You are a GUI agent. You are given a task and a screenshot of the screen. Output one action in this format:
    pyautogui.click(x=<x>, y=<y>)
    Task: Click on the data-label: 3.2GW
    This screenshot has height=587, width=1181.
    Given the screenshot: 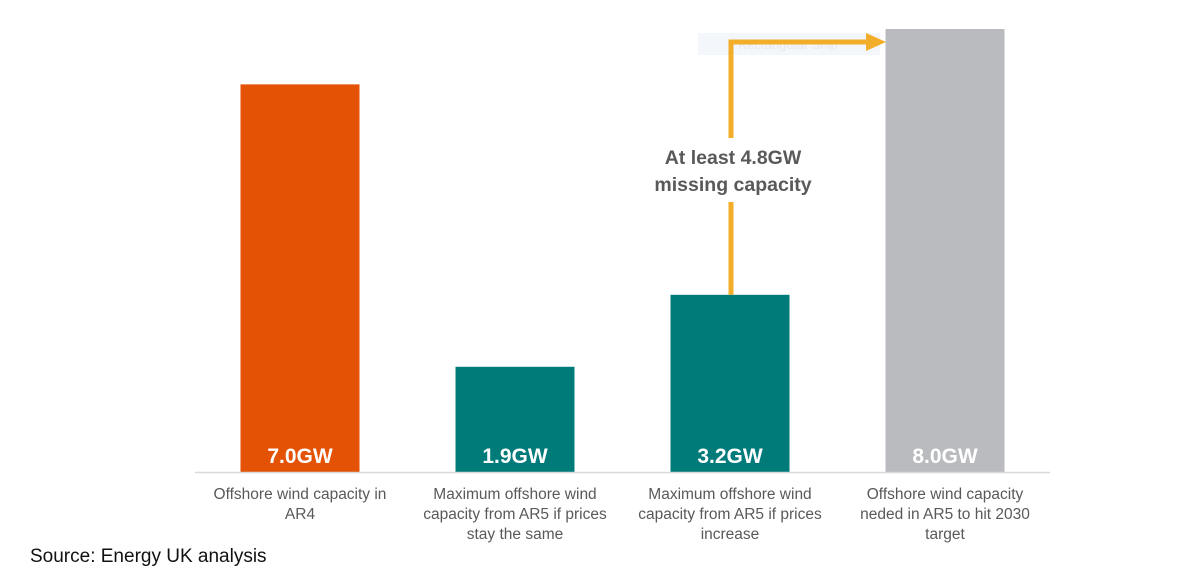 What is the action you would take?
    pyautogui.click(x=730, y=456)
    